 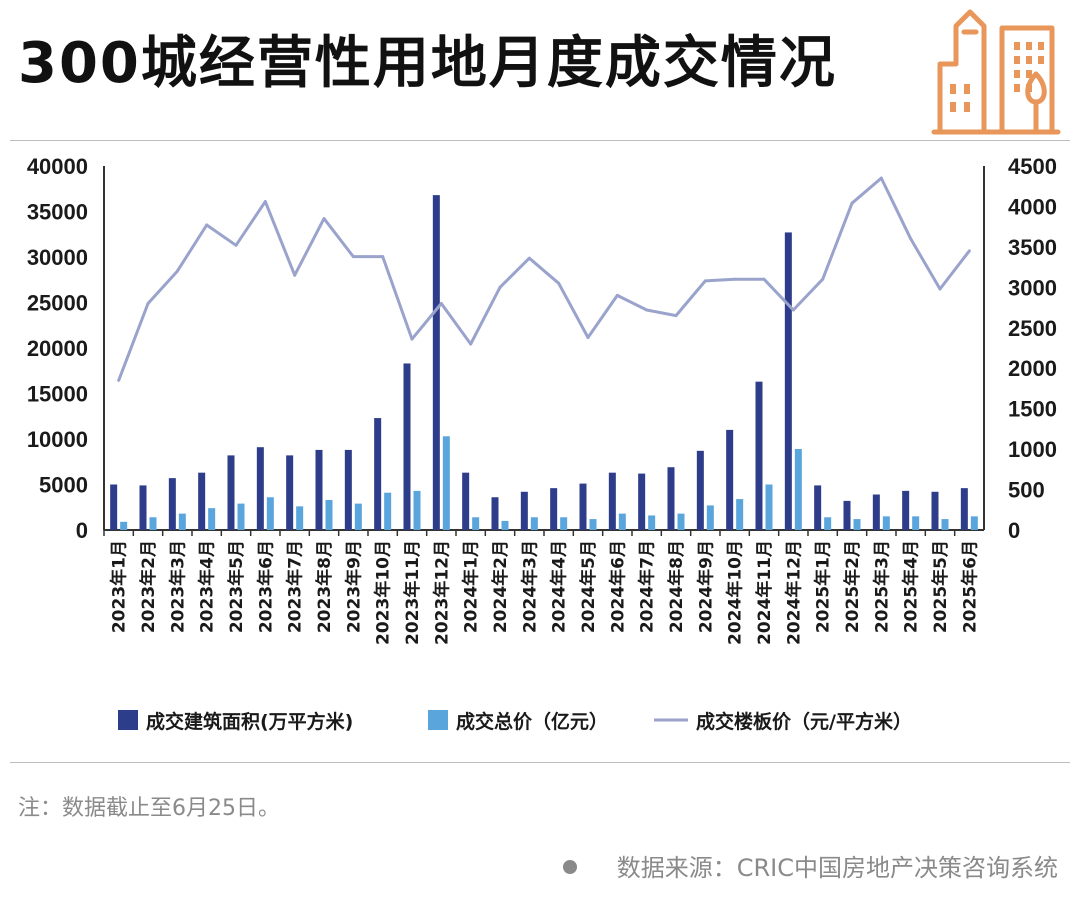 I want to click on city-buildings-icon, so click(x=996, y=72).